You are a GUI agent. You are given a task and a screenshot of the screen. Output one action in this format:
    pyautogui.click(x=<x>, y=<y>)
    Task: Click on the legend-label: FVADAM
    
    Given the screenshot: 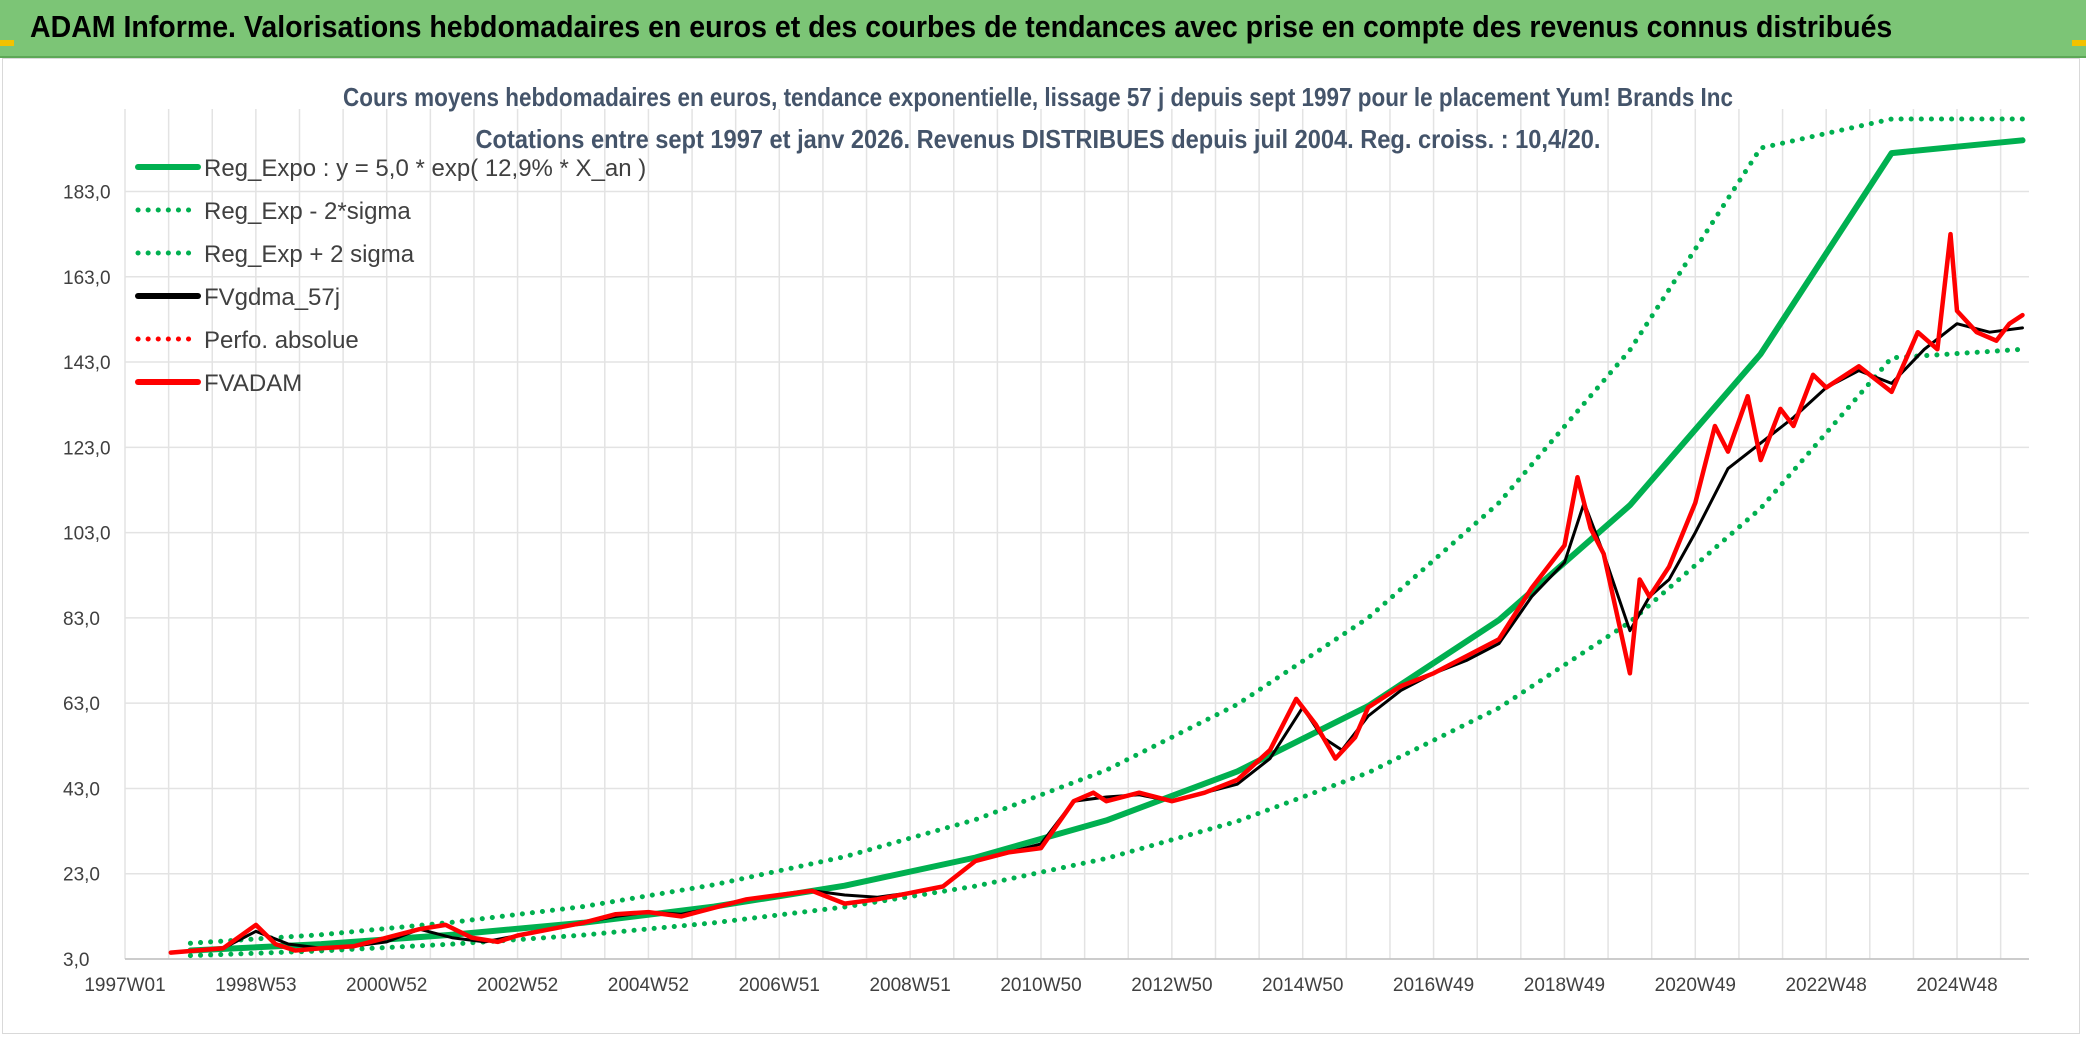 What is the action you would take?
    pyautogui.click(x=253, y=383)
    